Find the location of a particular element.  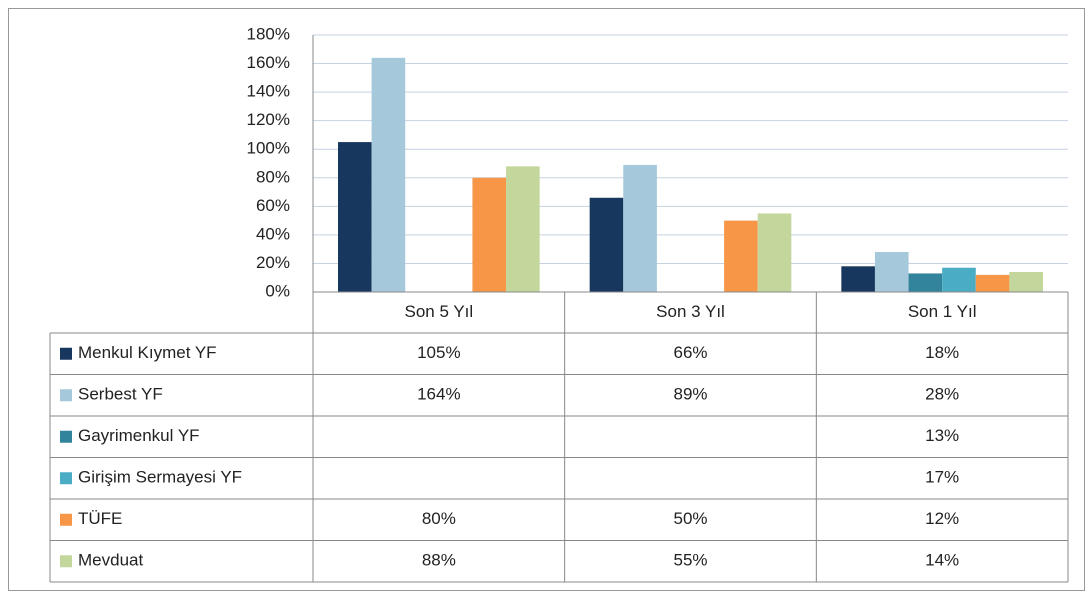

legend-label: Menkul Kıymet YF is located at coordinates (147, 352).